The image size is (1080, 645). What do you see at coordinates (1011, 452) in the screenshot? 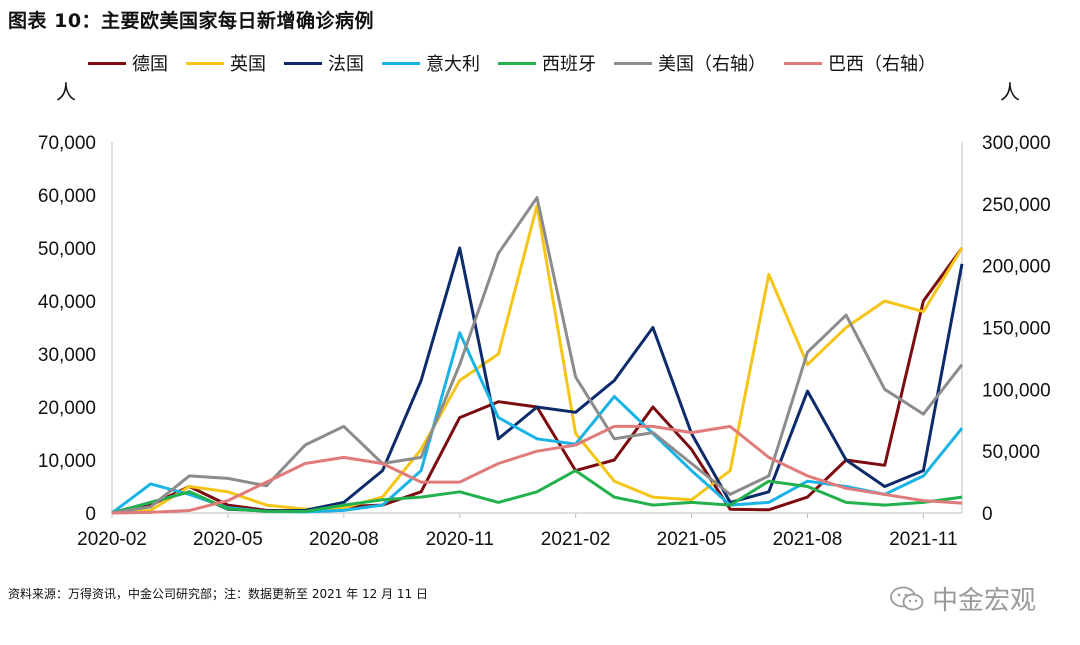
I see `right-tick-label: 50,000` at bounding box center [1011, 452].